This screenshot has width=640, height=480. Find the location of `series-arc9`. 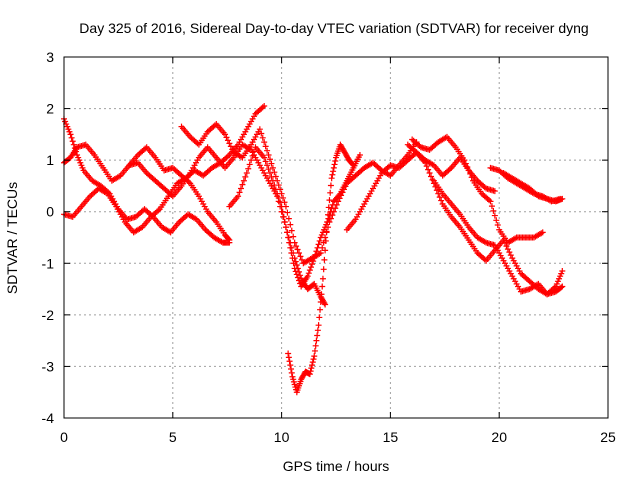

series-arc9 is located at coordinates (485, 219).